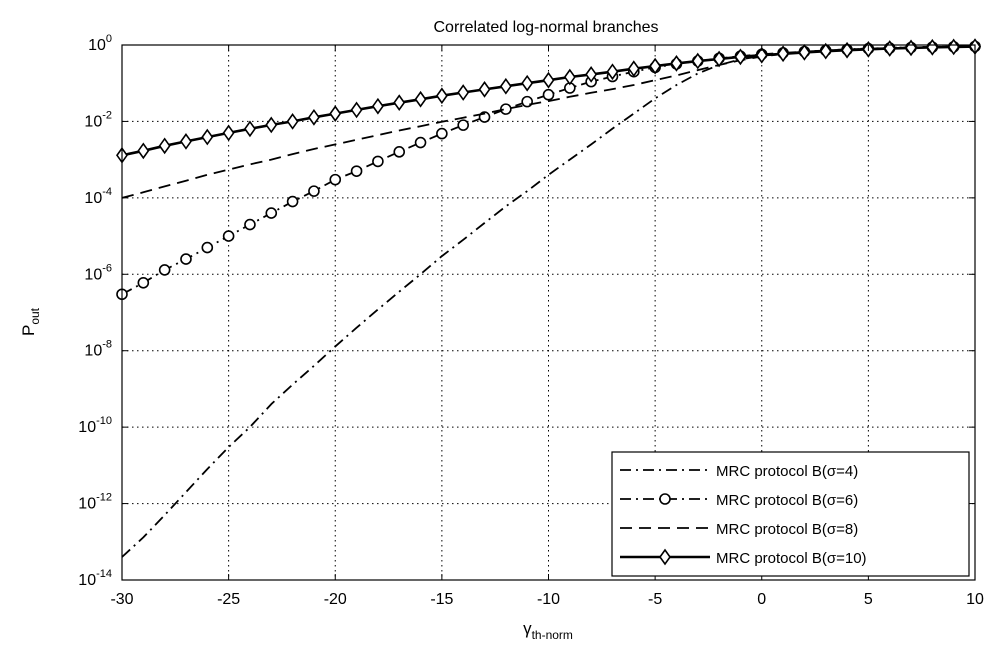 This screenshot has width=992, height=646. I want to click on x-tick-label: 5, so click(868, 599).